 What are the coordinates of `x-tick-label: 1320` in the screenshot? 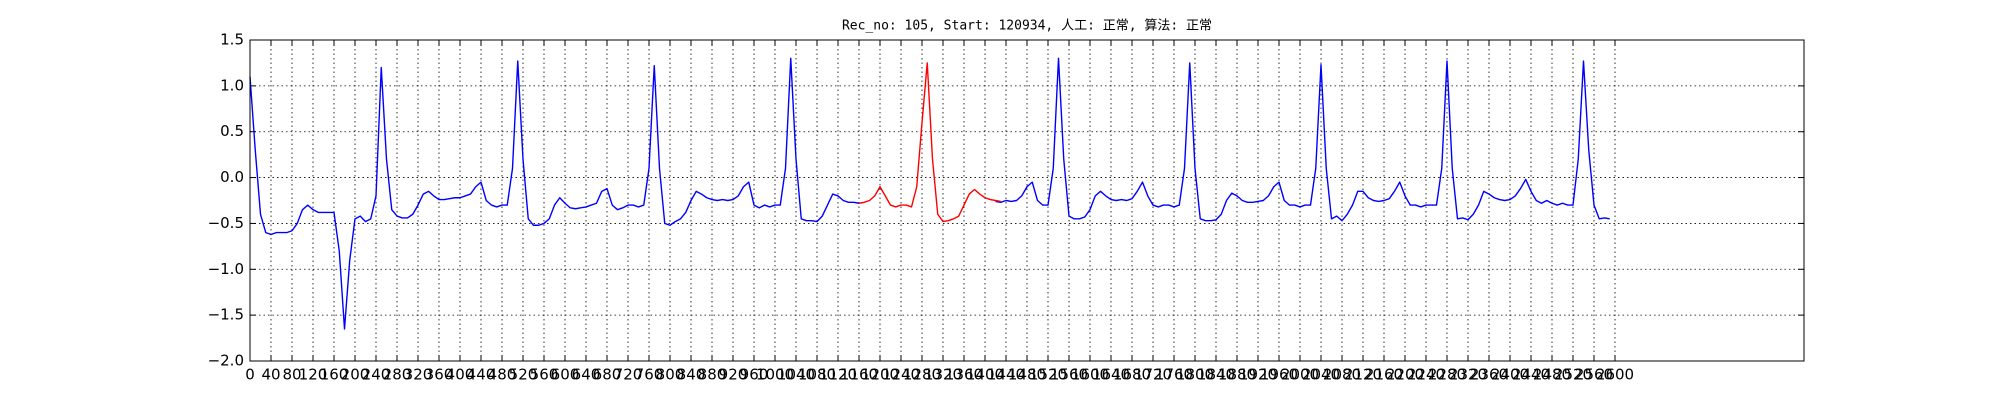 It's located at (943, 375).